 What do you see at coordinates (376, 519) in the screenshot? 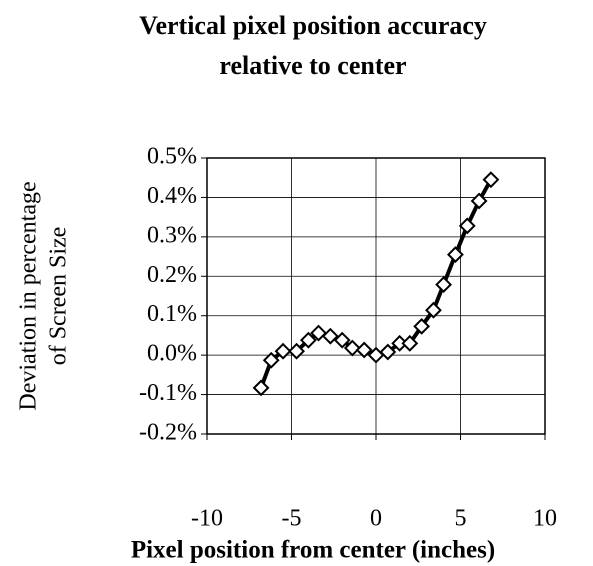
I see `x-tick-label: 0` at bounding box center [376, 519].